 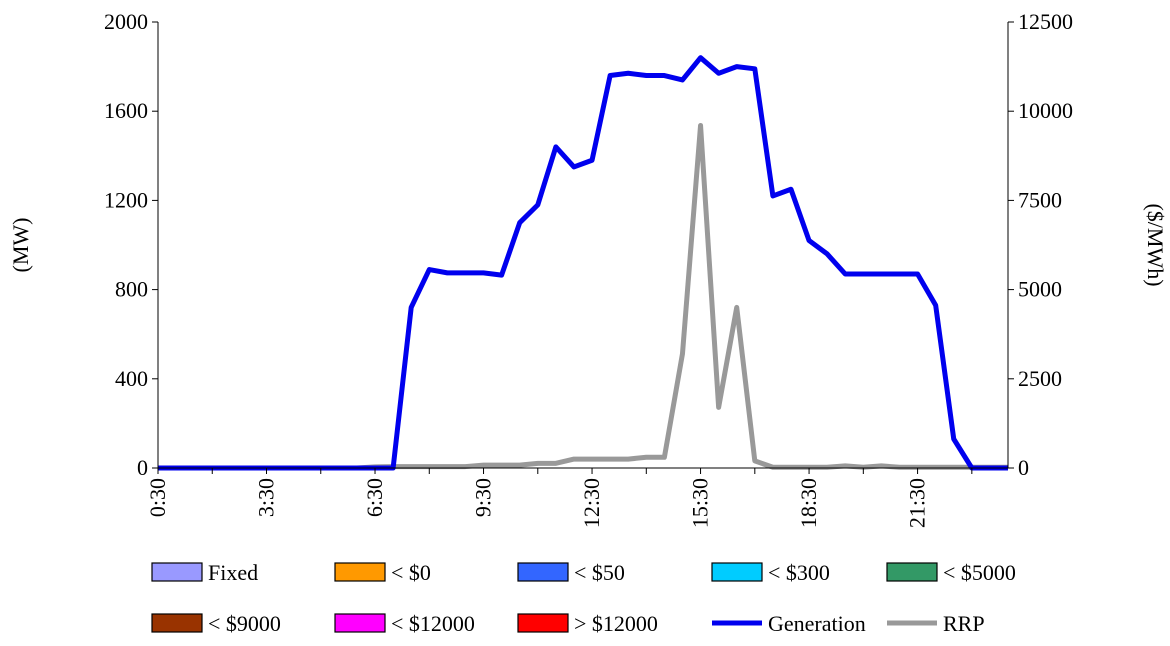 I want to click on legend-label: < $300, so click(x=799, y=572).